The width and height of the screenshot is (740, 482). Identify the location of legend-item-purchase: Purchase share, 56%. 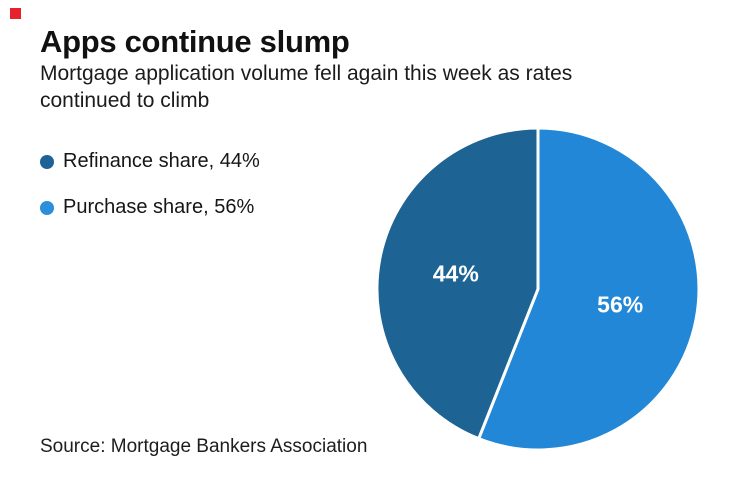
(150, 207).